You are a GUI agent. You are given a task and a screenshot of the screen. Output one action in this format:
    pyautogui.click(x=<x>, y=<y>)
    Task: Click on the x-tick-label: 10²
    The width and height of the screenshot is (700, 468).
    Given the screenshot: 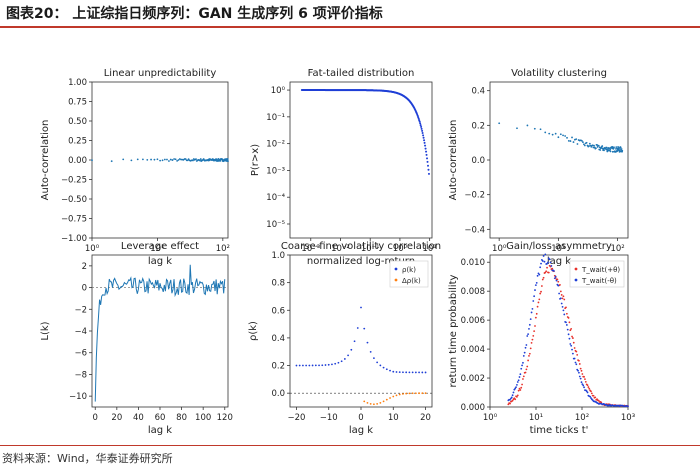 What is the action you would take?
    pyautogui.click(x=617, y=249)
    